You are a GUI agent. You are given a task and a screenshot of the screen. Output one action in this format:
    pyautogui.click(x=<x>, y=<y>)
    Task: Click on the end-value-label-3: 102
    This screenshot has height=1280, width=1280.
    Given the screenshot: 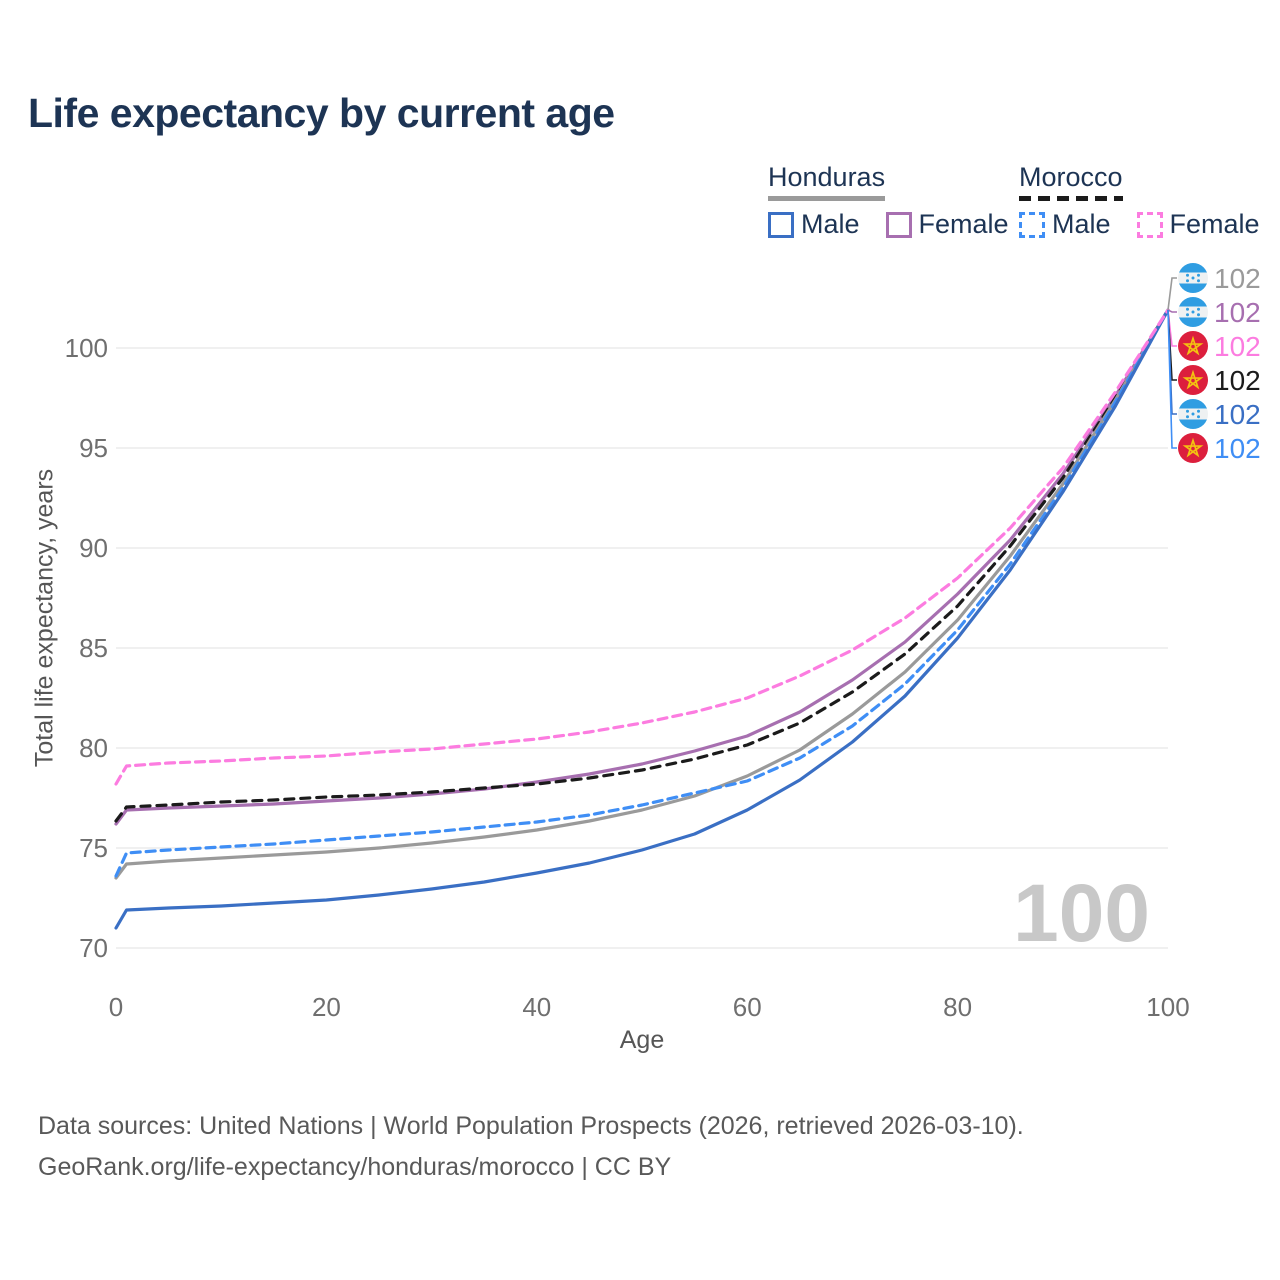 What is the action you would take?
    pyautogui.click(x=1237, y=380)
    